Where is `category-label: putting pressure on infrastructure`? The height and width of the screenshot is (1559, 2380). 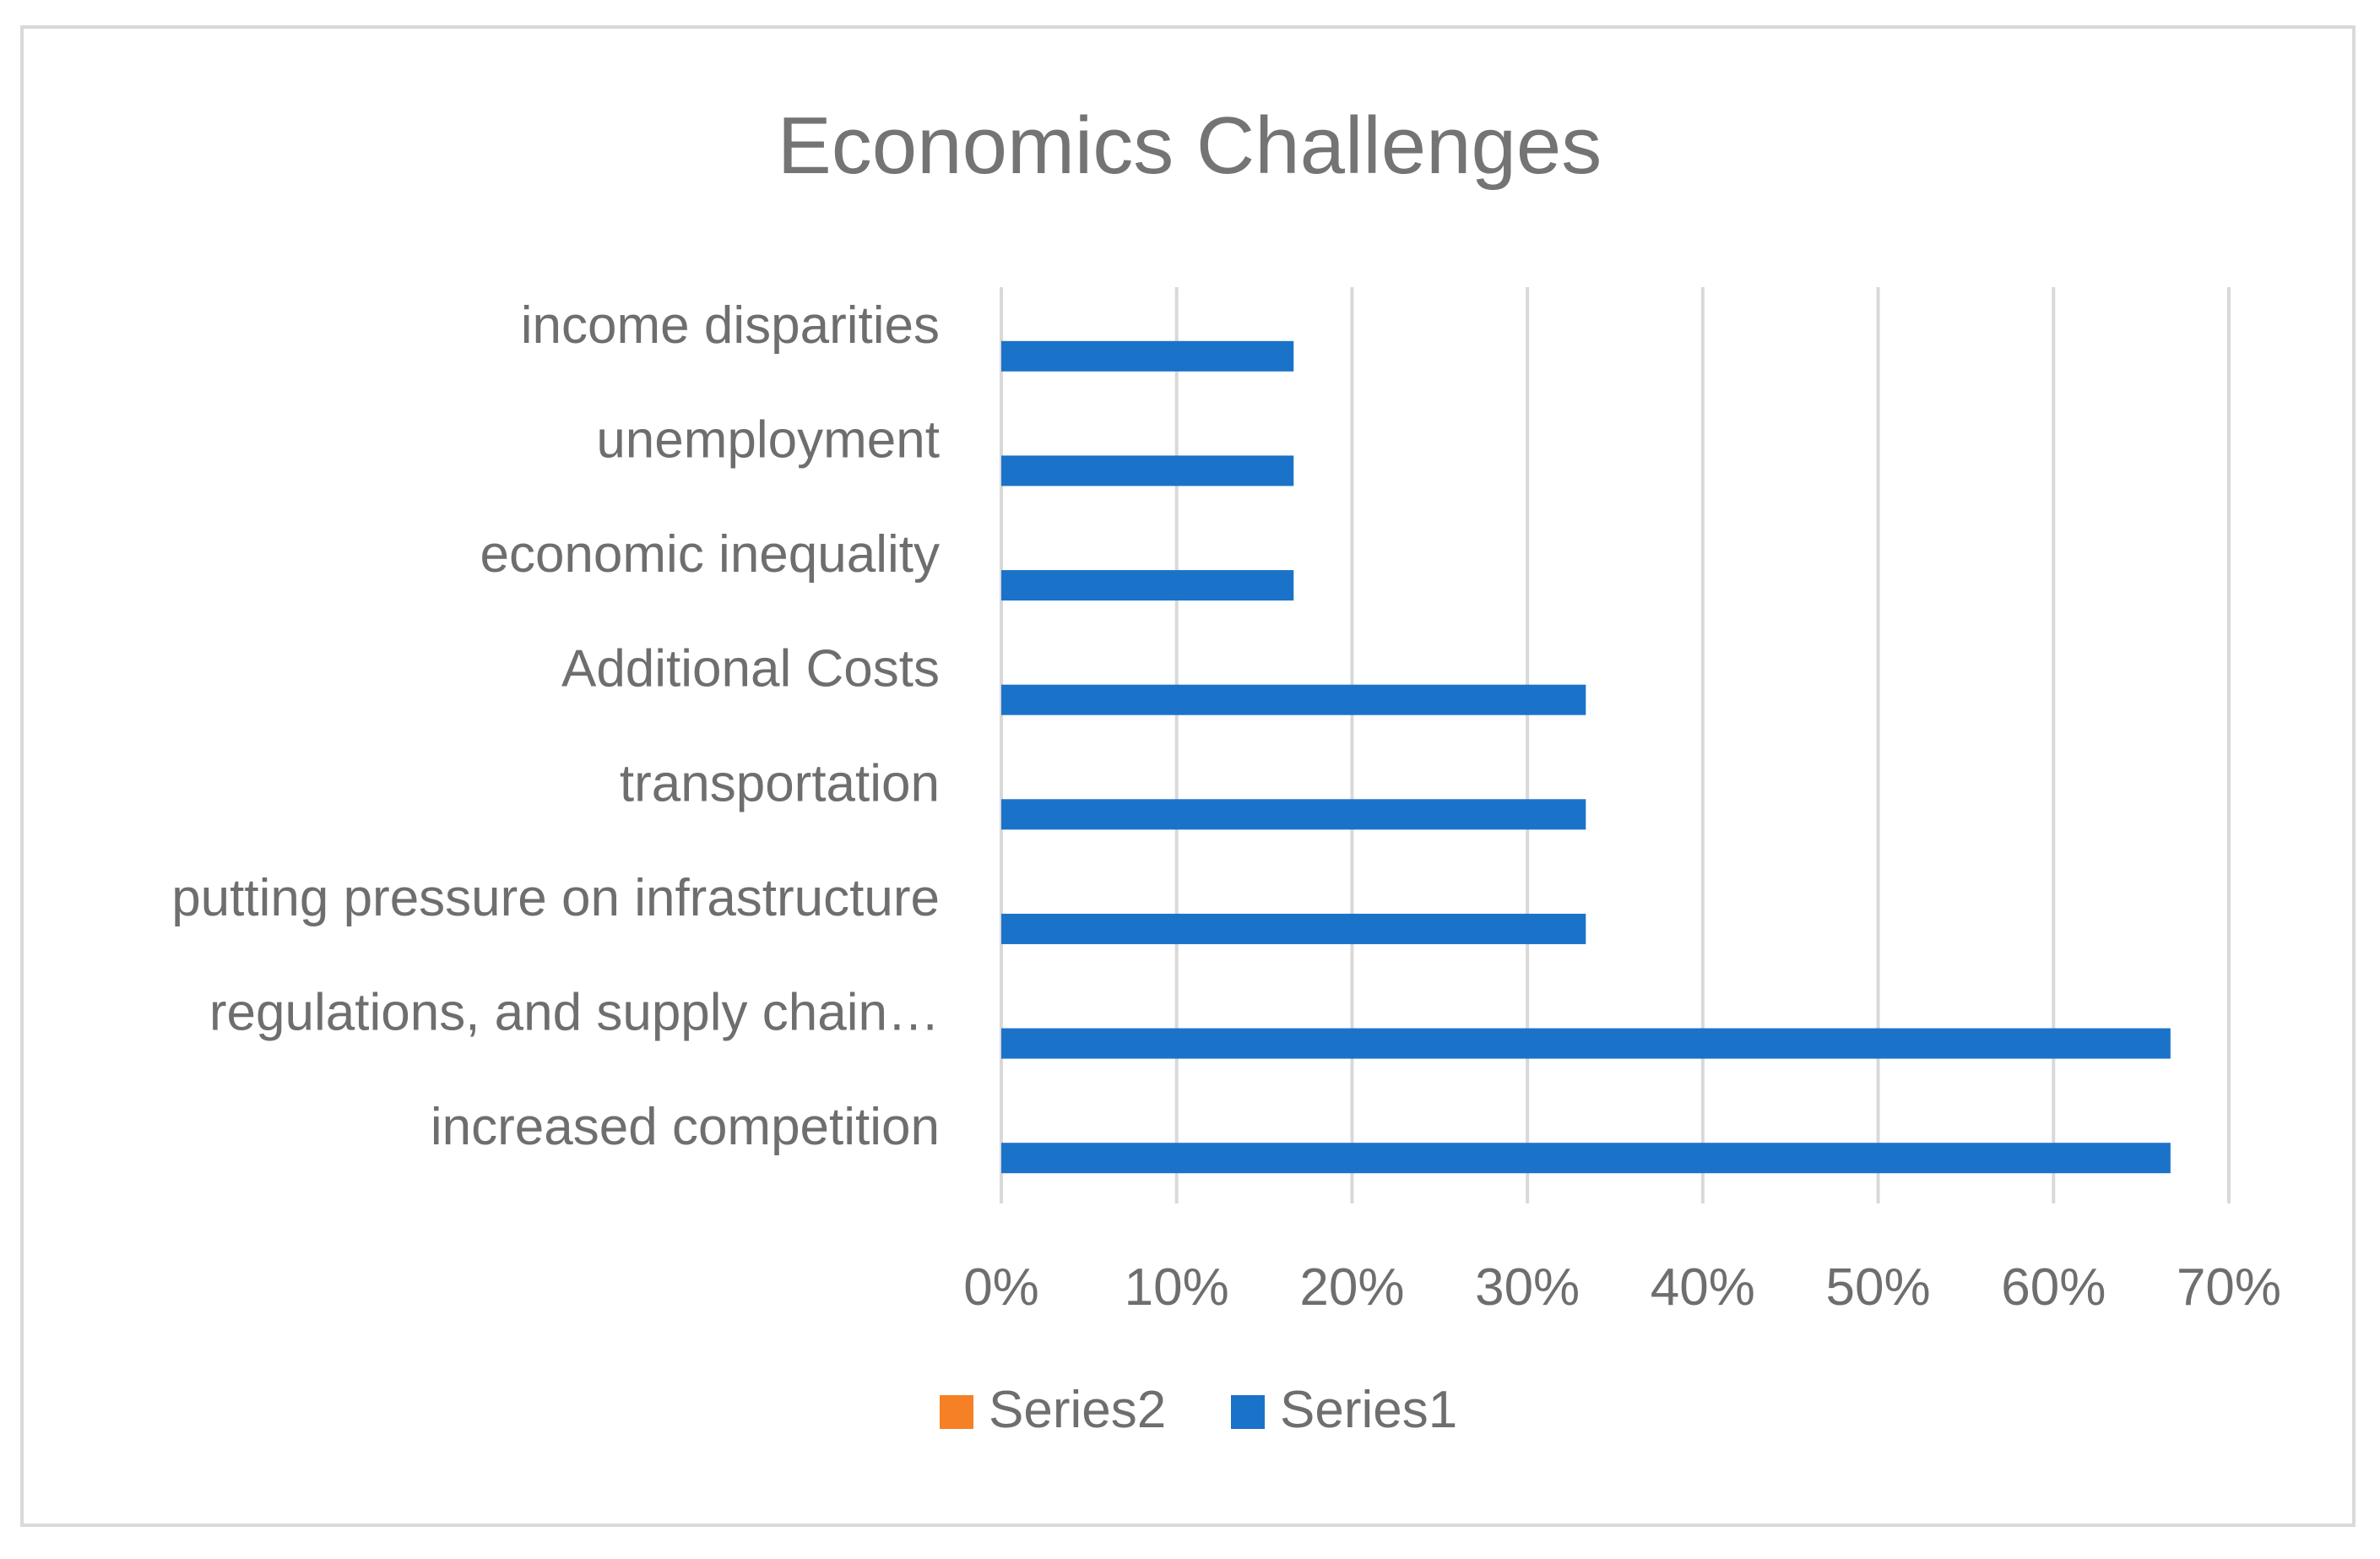 category-label: putting pressure on infrastructure is located at coordinates (555, 898).